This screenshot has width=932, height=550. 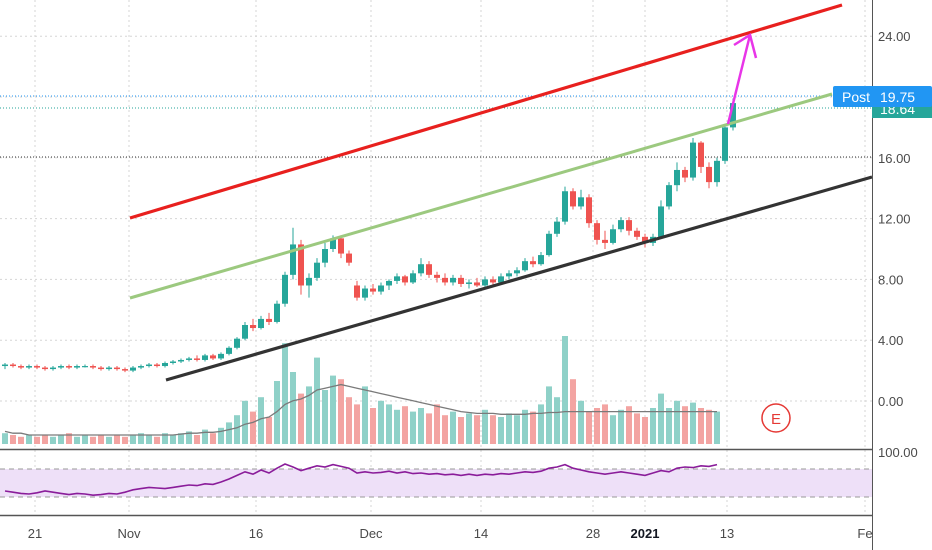 What do you see at coordinates (35, 533) in the screenshot?
I see `time-tick-label: 21` at bounding box center [35, 533].